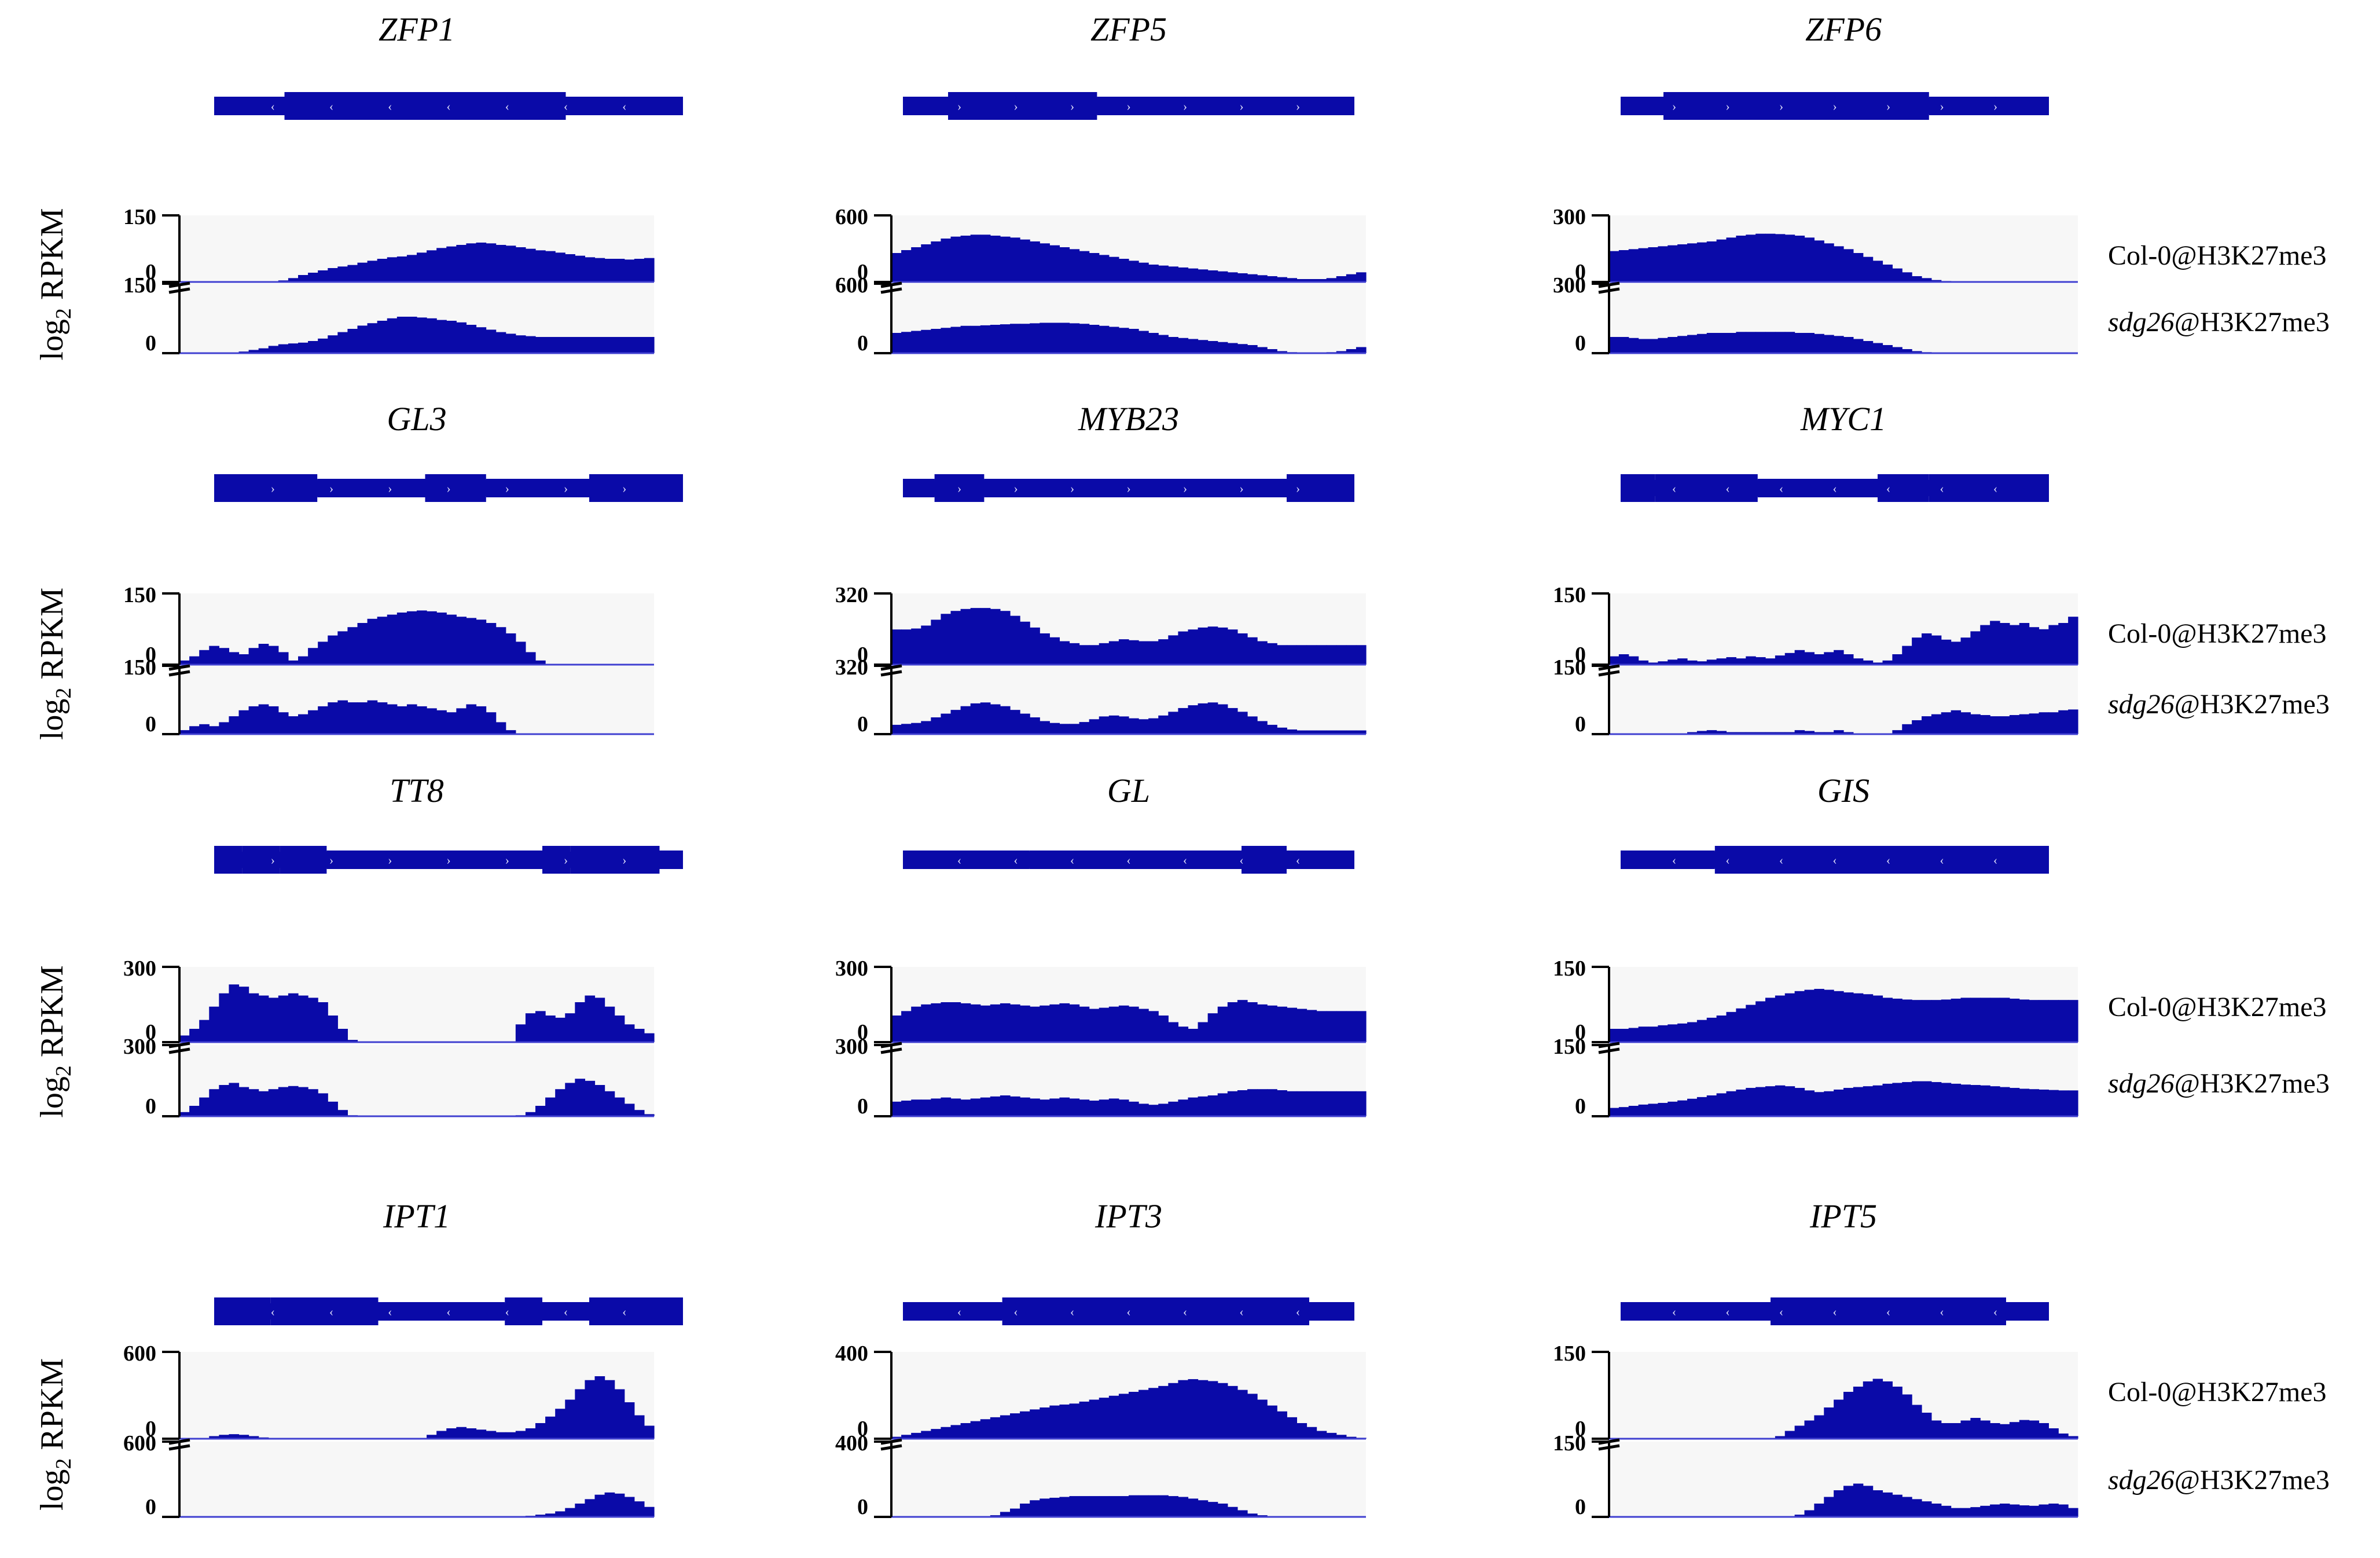  I want to click on gene-title-IPT5: IPT5, so click(1843, 1216).